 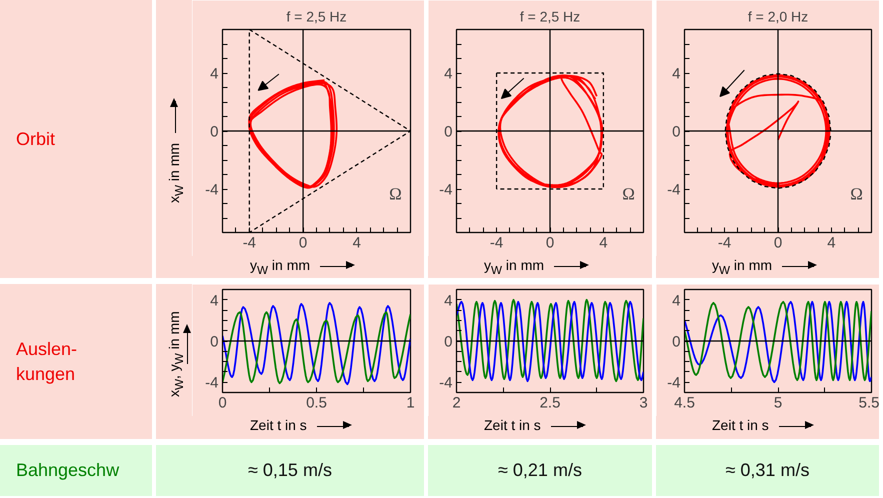 I want to click on x-tick-label: 3, so click(x=643, y=403).